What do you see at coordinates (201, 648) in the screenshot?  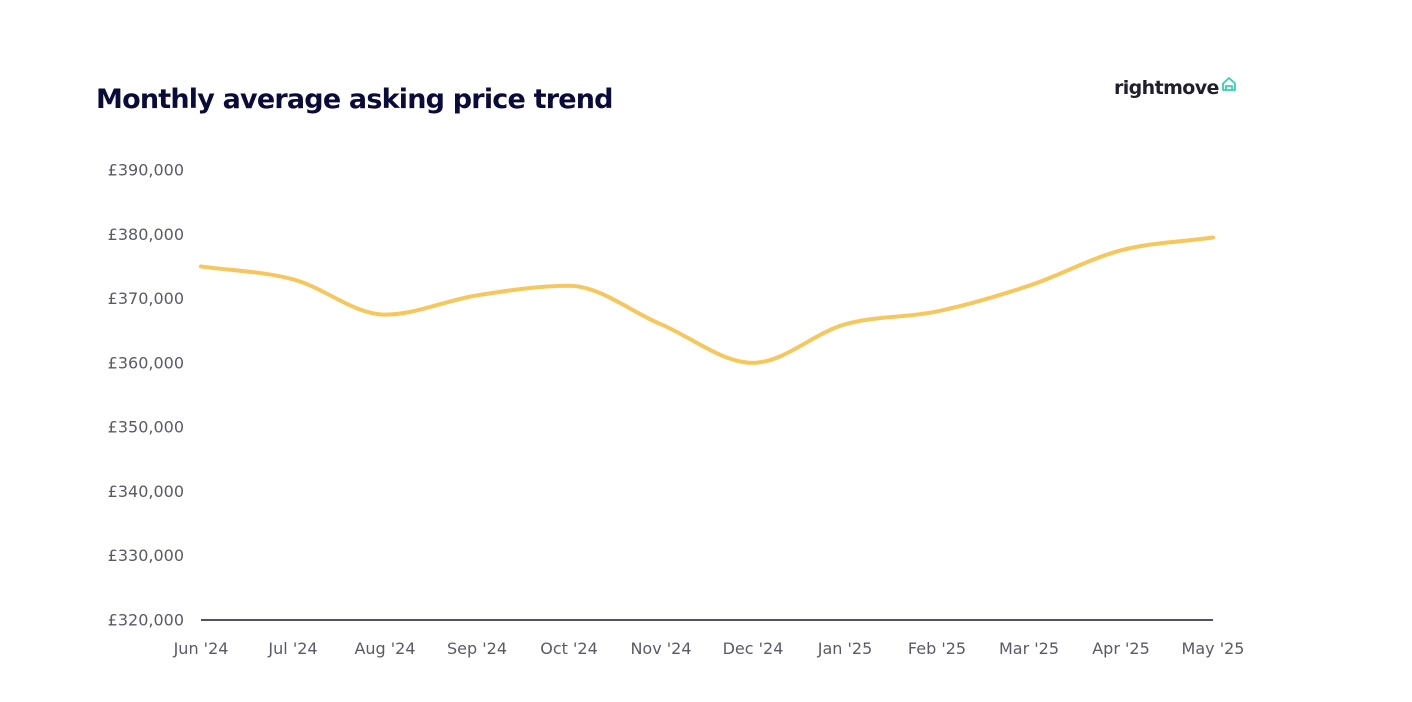 I see `x-tick-label: Jun '24` at bounding box center [201, 648].